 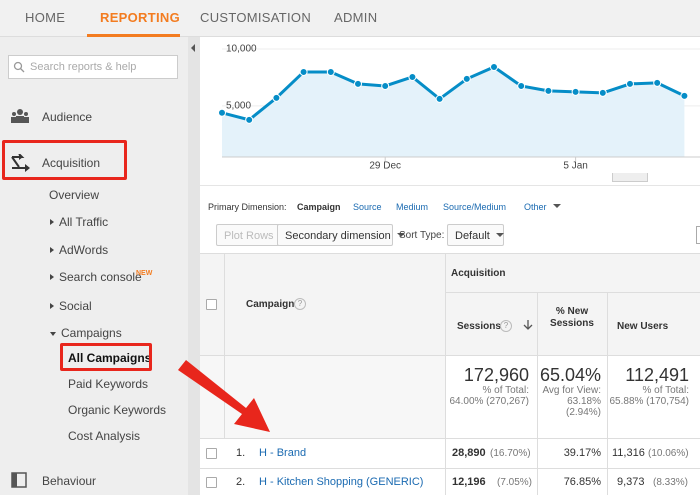 What do you see at coordinates (319, 207) in the screenshot?
I see `dimension-option: Campaign` at bounding box center [319, 207].